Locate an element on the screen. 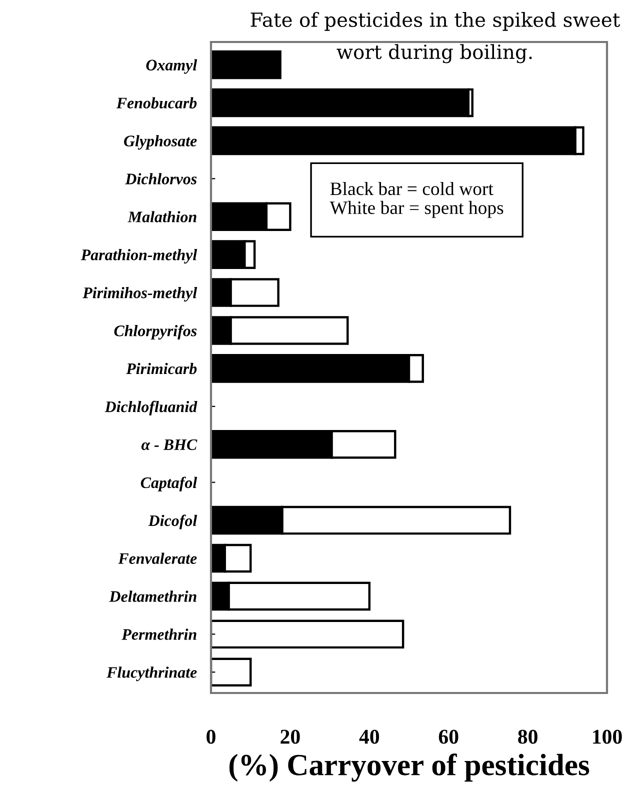 Image resolution: width=635 pixels, height=785 pixels. y-tick-label: Glyphosate is located at coordinates (160, 142).